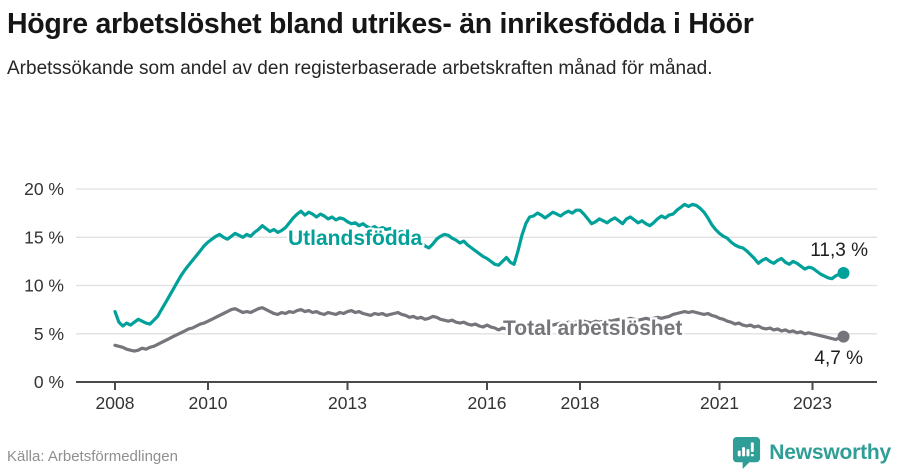 The height and width of the screenshot is (474, 900). What do you see at coordinates (487, 403) in the screenshot?
I see `x-axis-label: 2016` at bounding box center [487, 403].